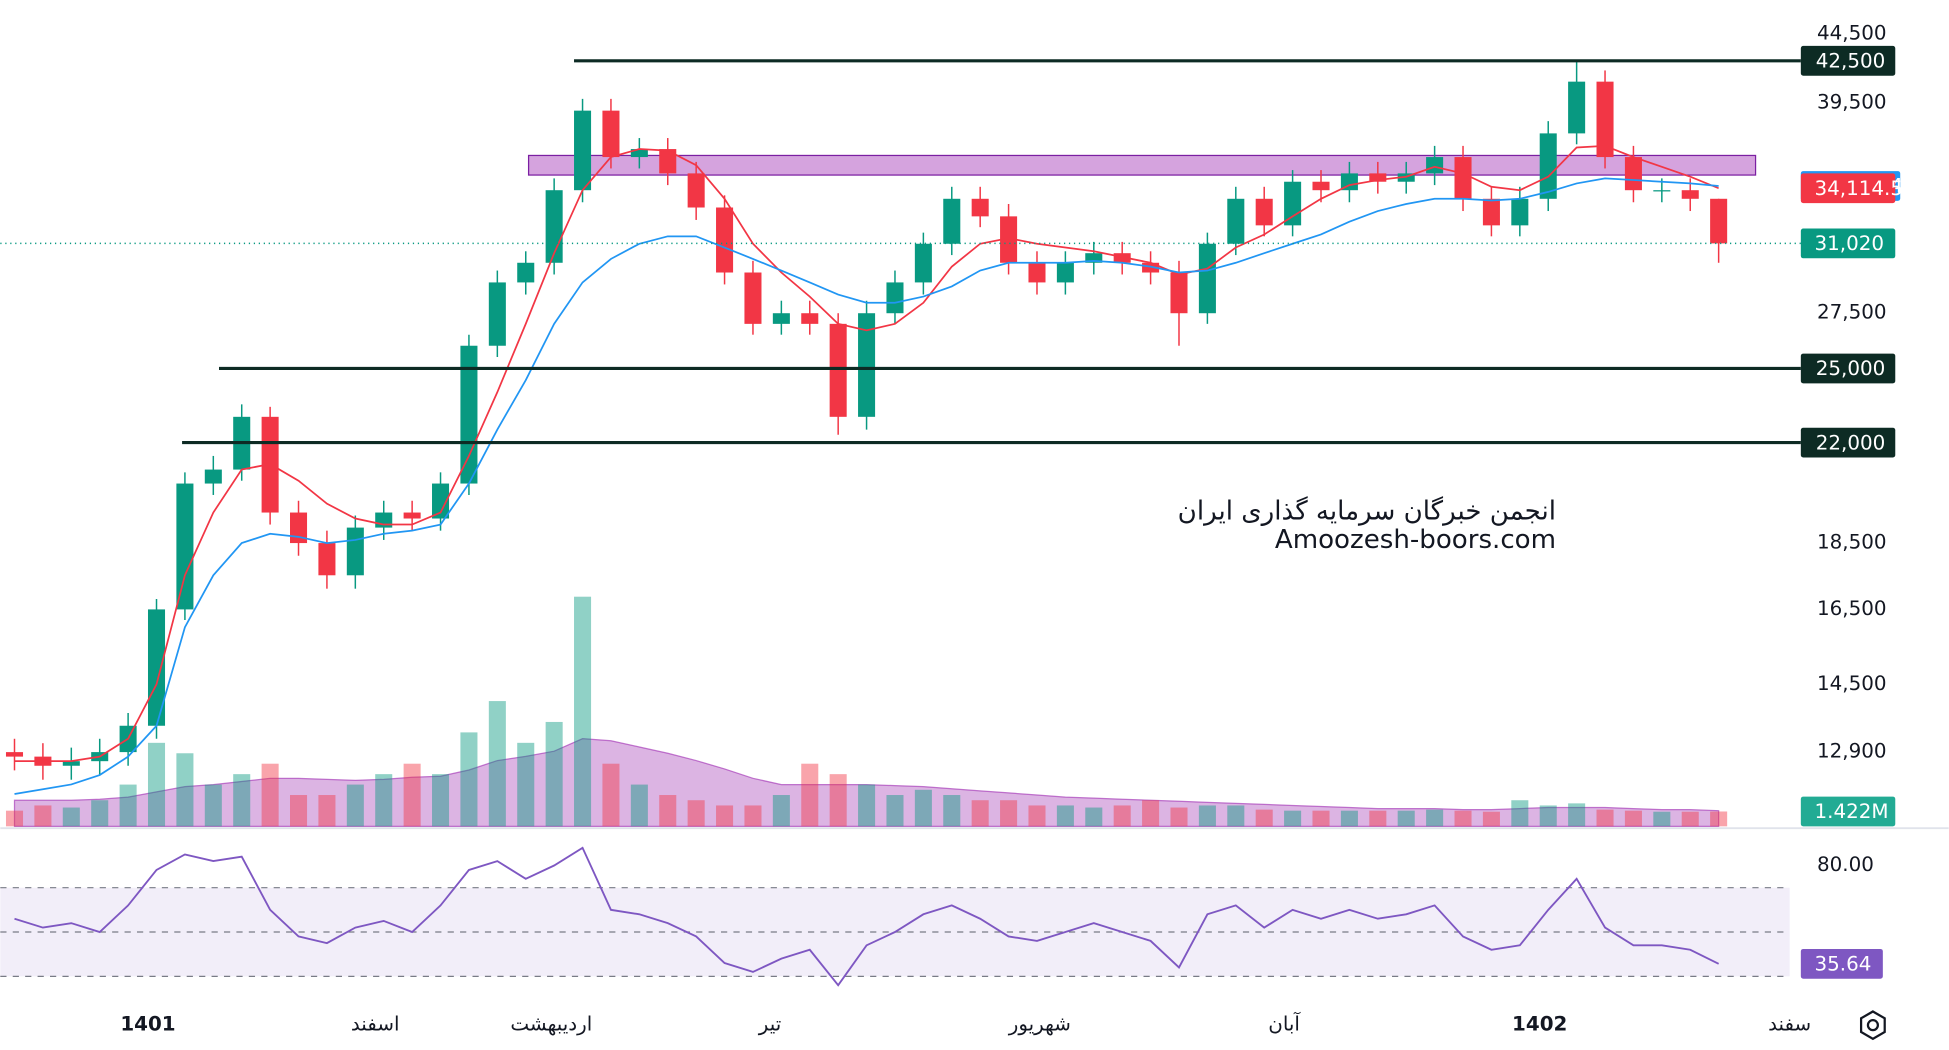 This screenshot has height=1050, width=1949. Describe the element at coordinates (1852, 33) in the screenshot. I see `y-tick-label: 44,500` at that location.